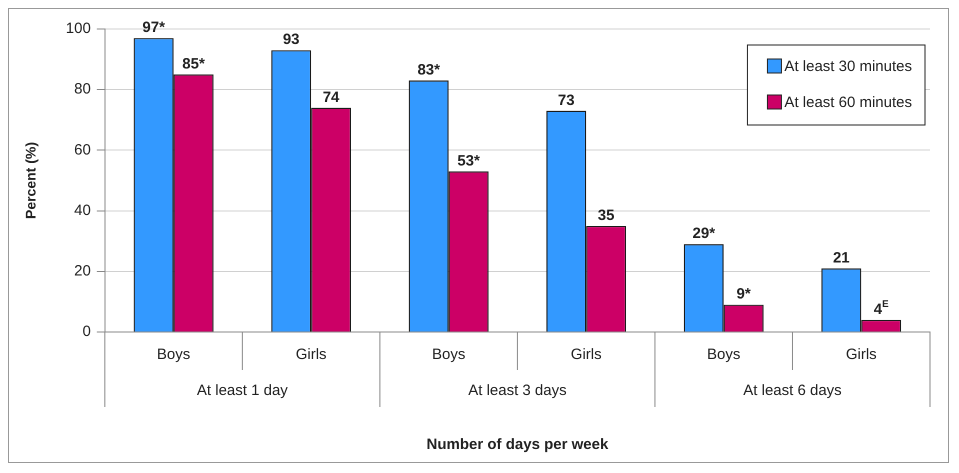  Describe the element at coordinates (606, 215) in the screenshot. I see `data-label: 35` at that location.